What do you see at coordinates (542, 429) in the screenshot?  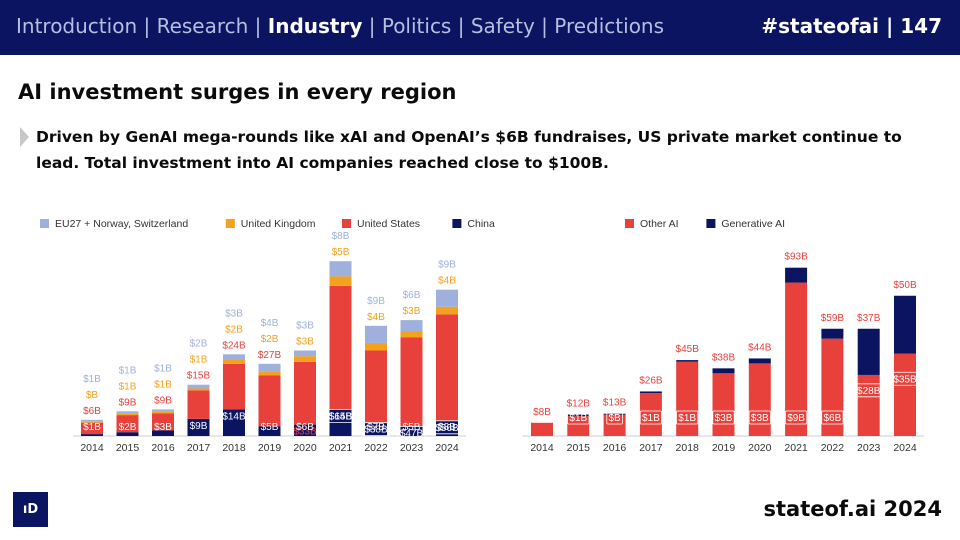 I see `bar-other-ai-2014` at bounding box center [542, 429].